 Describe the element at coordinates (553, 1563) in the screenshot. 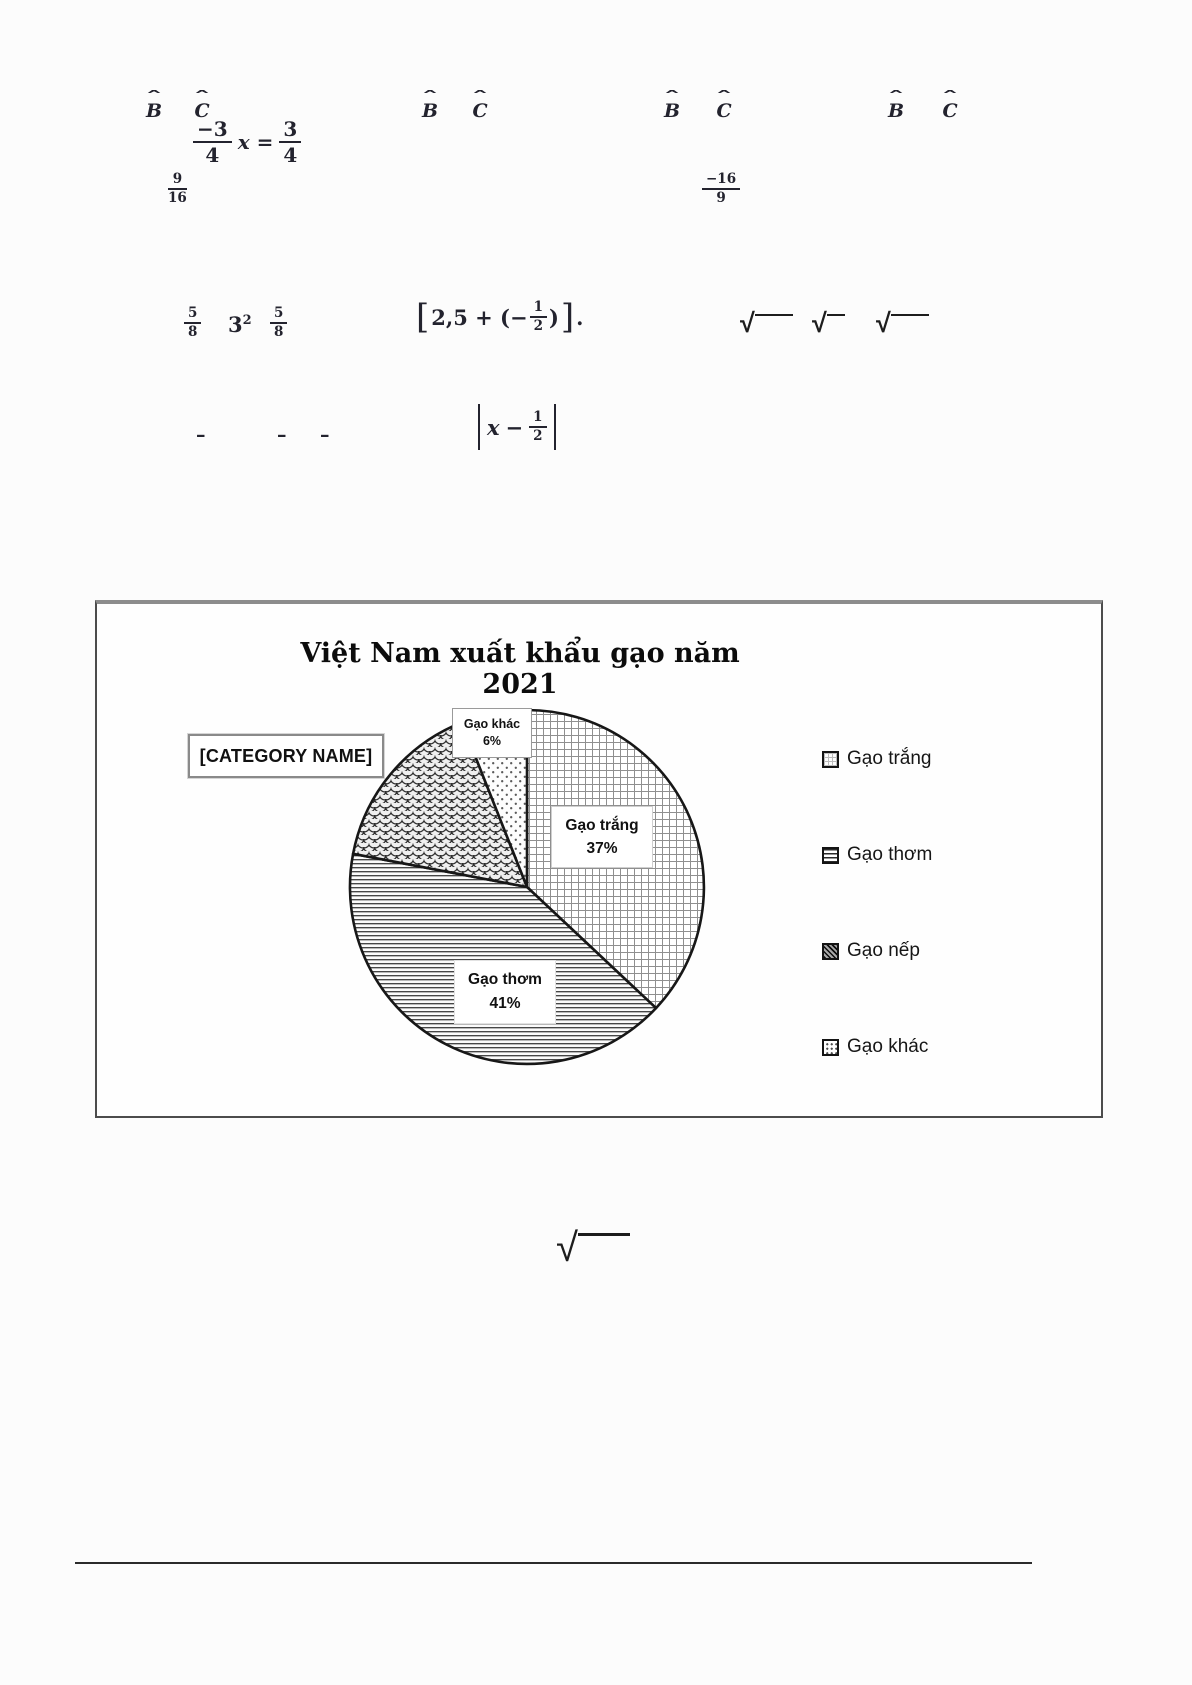

I see `footer-divider` at that location.